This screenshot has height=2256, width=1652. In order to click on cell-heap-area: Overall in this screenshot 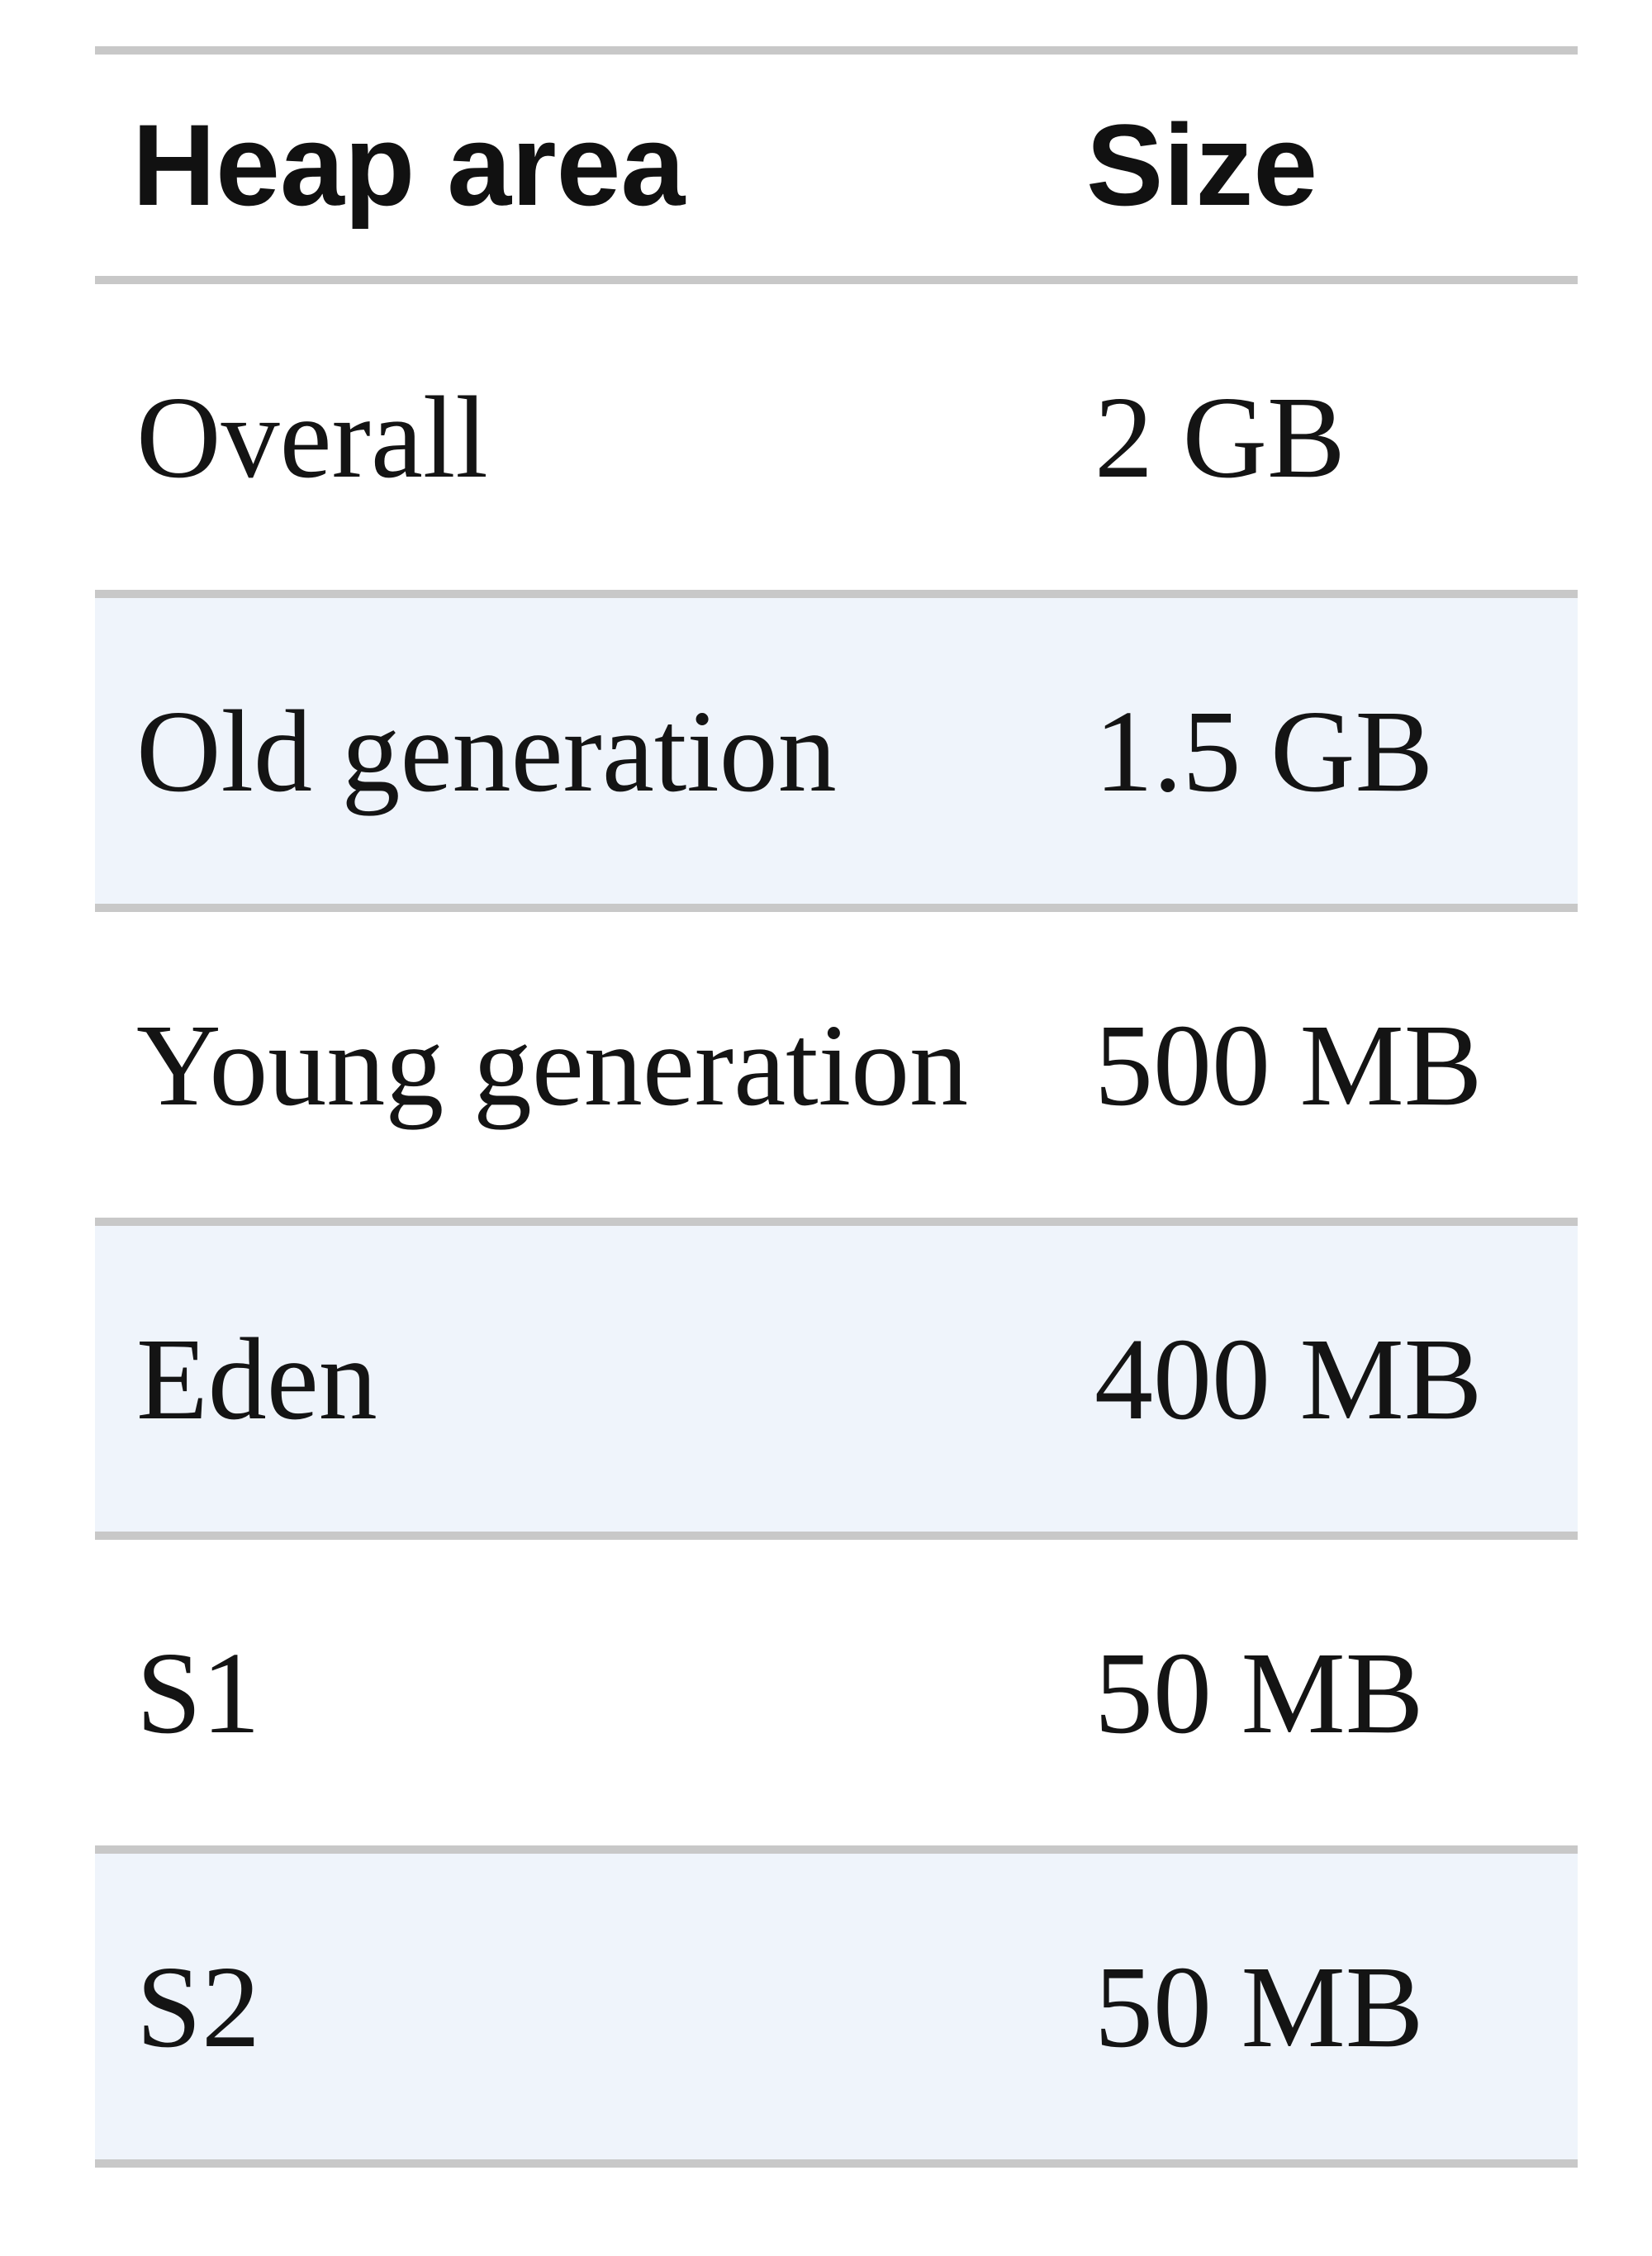, I will do `click(586, 439)`.